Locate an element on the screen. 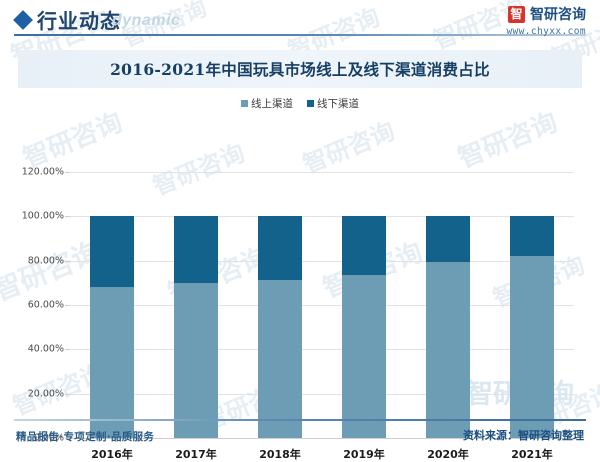 The width and height of the screenshot is (600, 462). x-axis-line: 0.00% is located at coordinates (304, 438).